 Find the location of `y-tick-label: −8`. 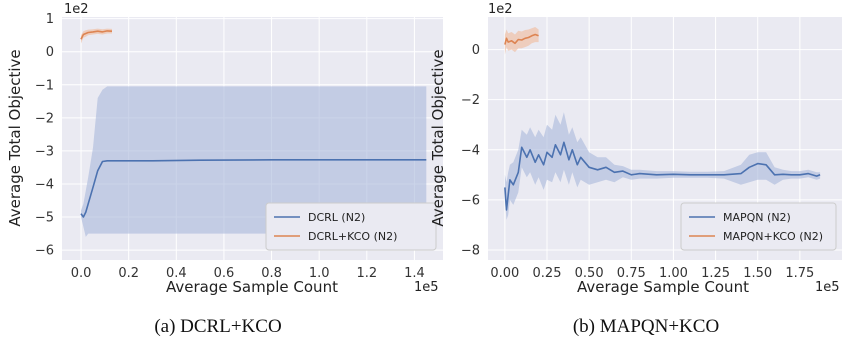

y-tick-label: −8 is located at coordinates (470, 250).